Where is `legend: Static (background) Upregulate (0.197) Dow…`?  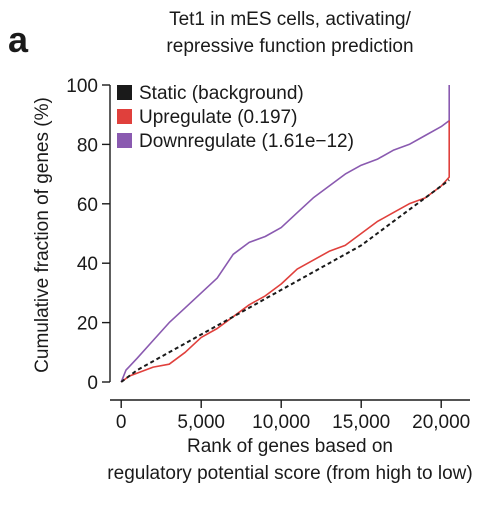
legend: Static (background) Upregulate (0.197) Dow… is located at coordinates (235, 117).